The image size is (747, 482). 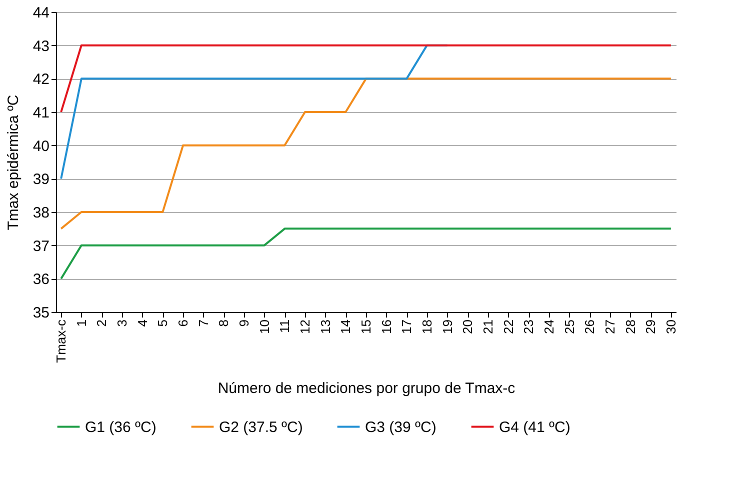 What do you see at coordinates (102, 323) in the screenshot?
I see `x-tick-label: 2` at bounding box center [102, 323].